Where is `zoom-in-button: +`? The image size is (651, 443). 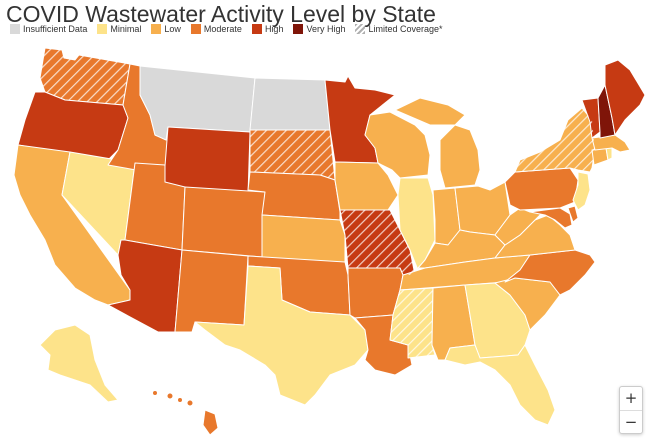 zoom-in-button: + is located at coordinates (631, 399).